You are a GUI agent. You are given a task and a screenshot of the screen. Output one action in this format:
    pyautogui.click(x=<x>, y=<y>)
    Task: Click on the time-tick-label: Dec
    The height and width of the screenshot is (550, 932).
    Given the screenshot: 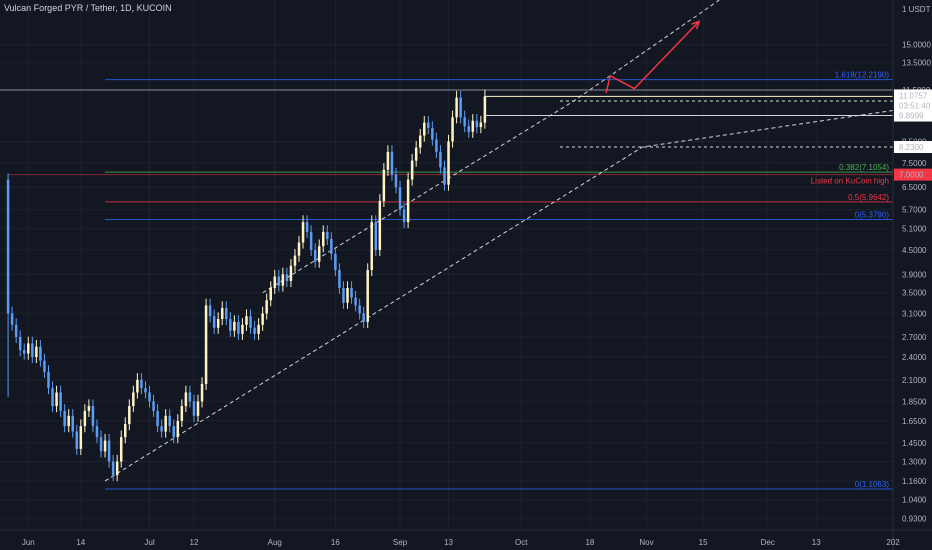 What is the action you would take?
    pyautogui.click(x=768, y=542)
    